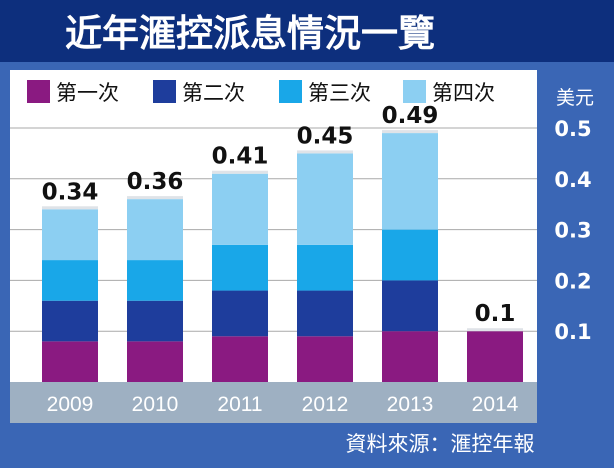 This screenshot has width=614, height=468. What do you see at coordinates (574, 215) in the screenshot?
I see `axis: 美元 0.1 0.2 0.3 0.4 0.5` at bounding box center [574, 215].